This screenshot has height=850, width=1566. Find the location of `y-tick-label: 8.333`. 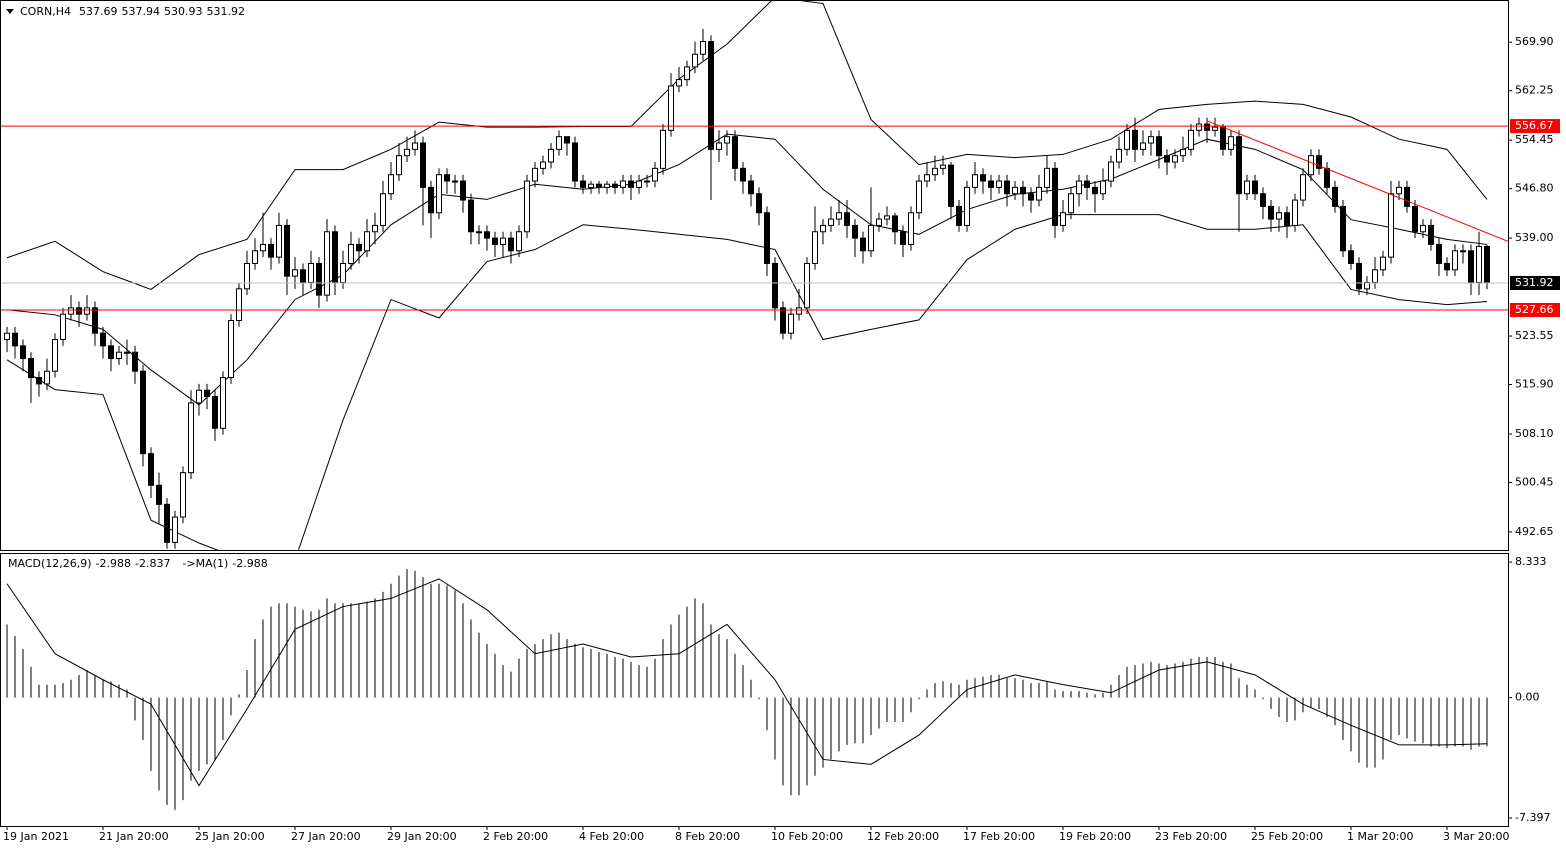

y-tick-label: 8.333 is located at coordinates (1531, 561).